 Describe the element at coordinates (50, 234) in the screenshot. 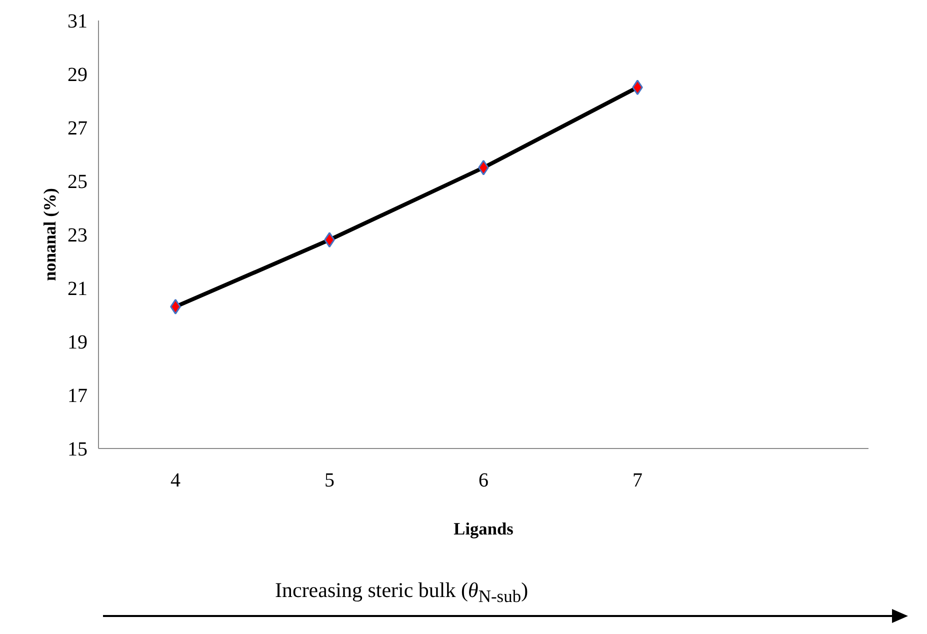

I see `y-axis-title: nonanal (%)` at that location.